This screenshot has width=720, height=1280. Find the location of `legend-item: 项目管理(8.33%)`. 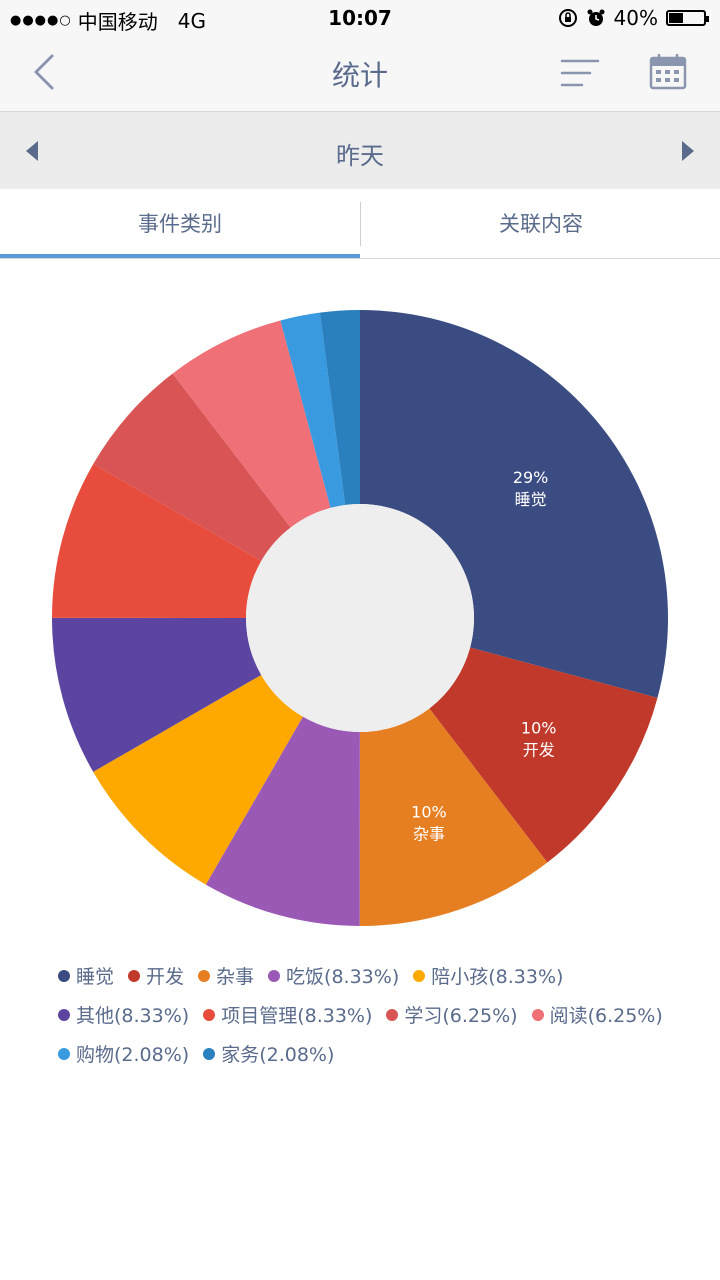

legend-item: 项目管理(8.33%) is located at coordinates (287, 1014).